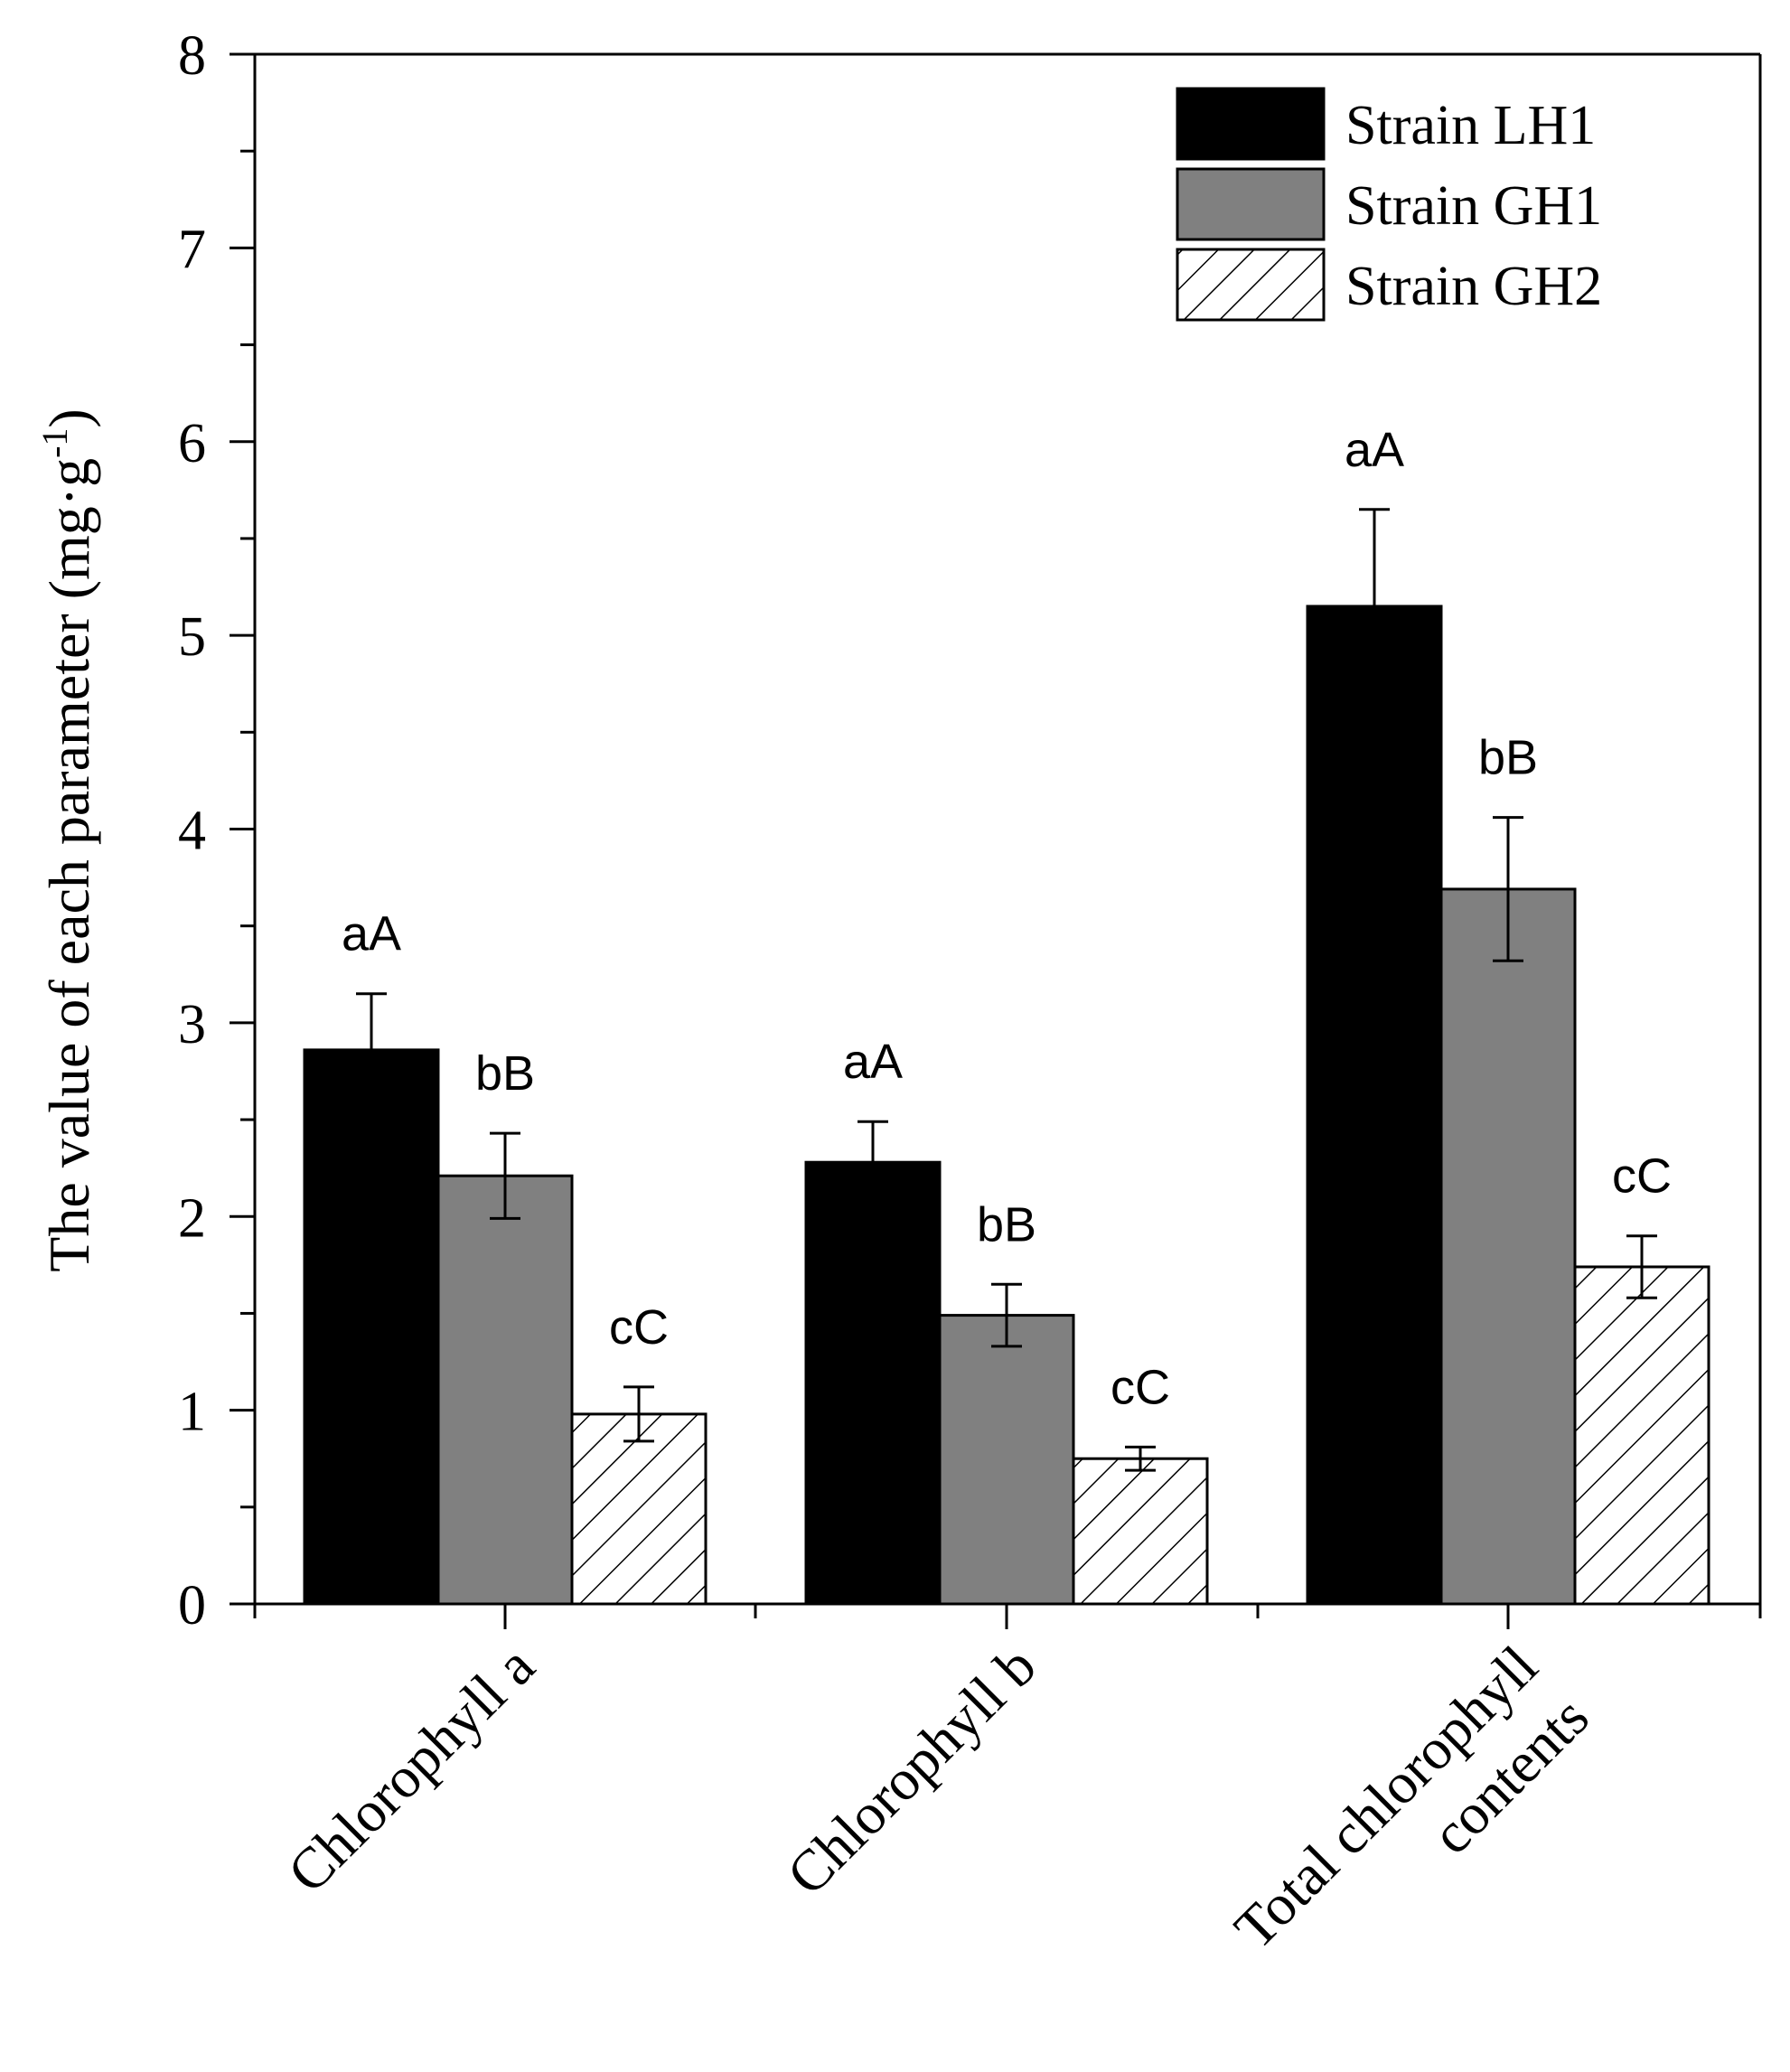 The image size is (1790, 2072). What do you see at coordinates (192, 1024) in the screenshot?
I see `y-tick-label: 3` at bounding box center [192, 1024].